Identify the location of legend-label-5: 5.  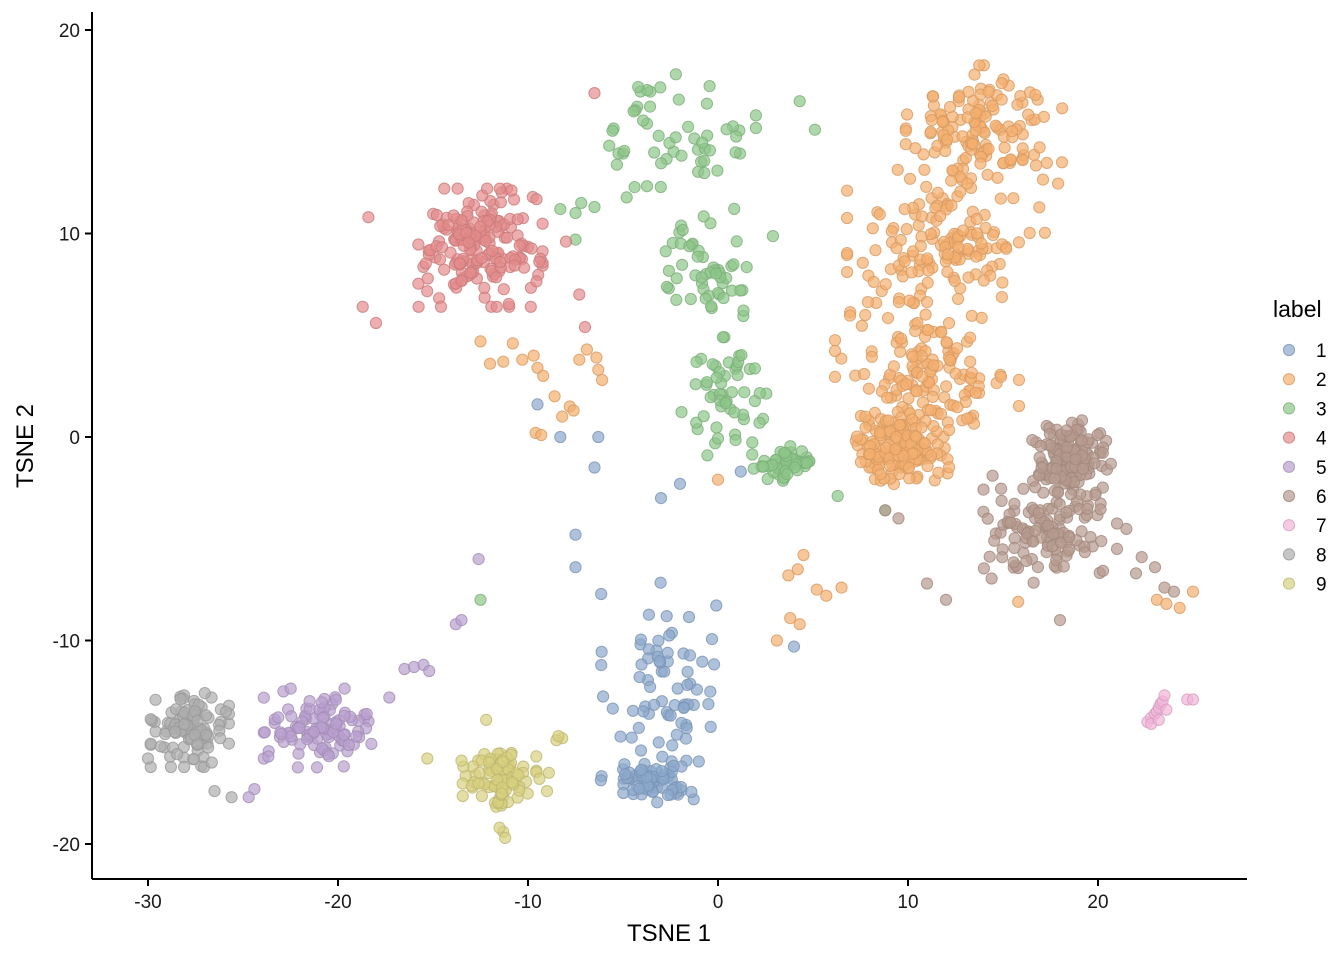
(1321, 468).